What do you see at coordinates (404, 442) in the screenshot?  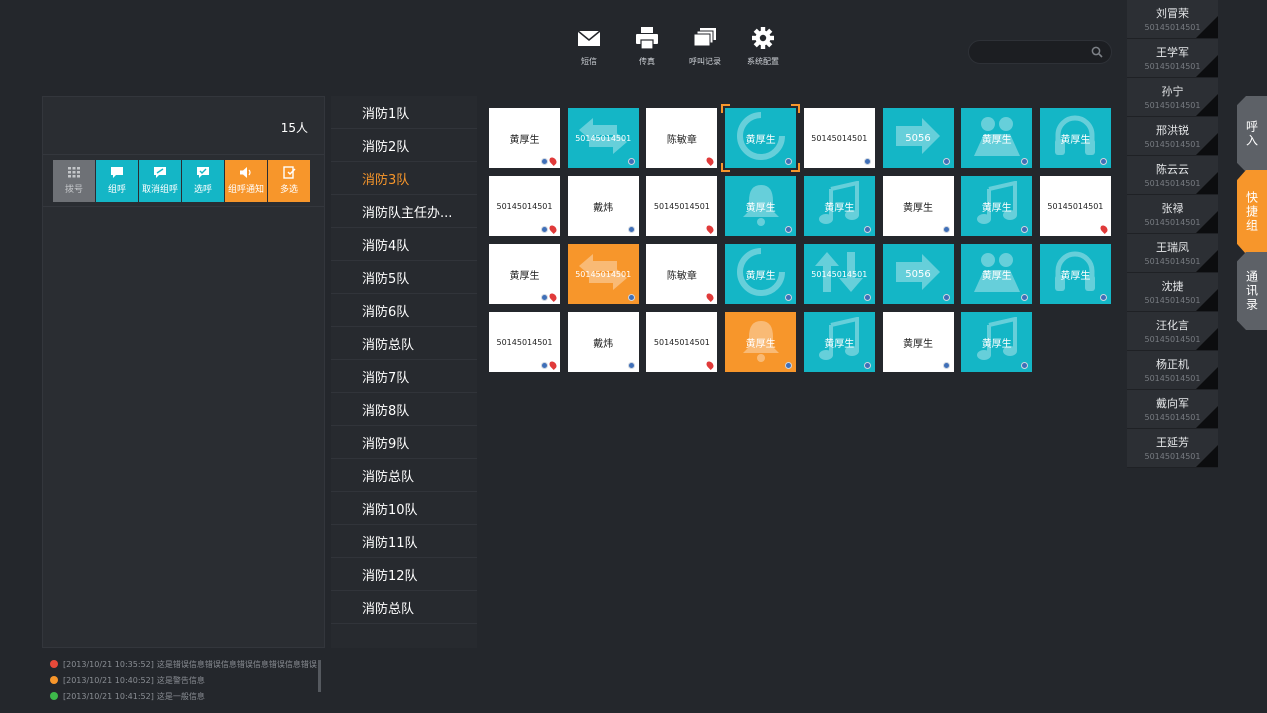 I see `team-item: 消防9队` at bounding box center [404, 442].